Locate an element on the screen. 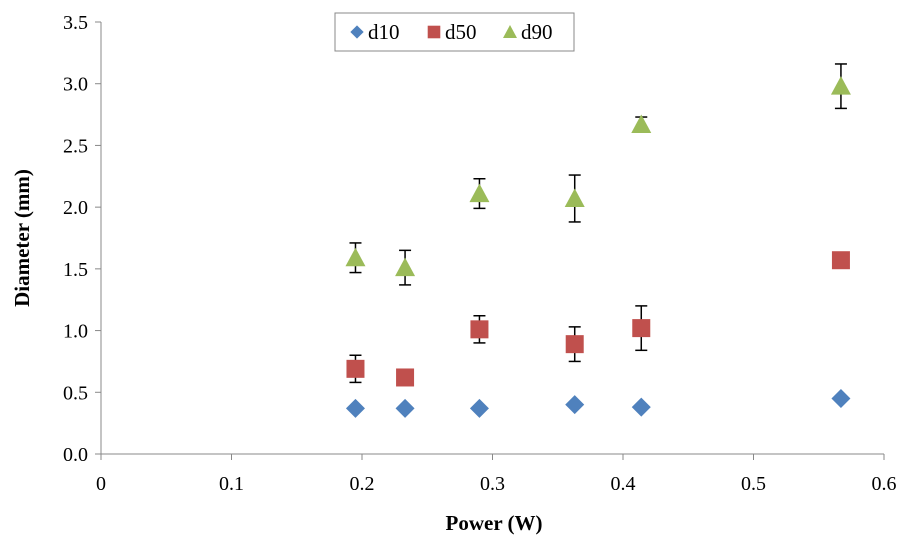 This screenshot has width=909, height=539. legend-items: d10 d50 d90 is located at coordinates (451, 32).